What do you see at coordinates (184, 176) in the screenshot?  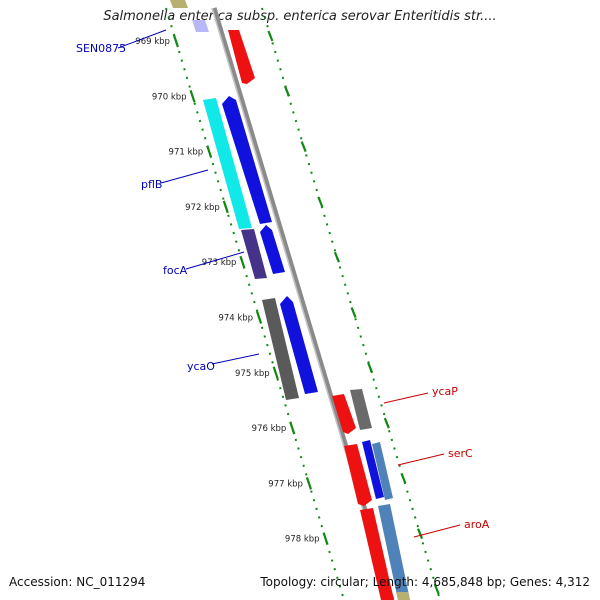 I see `pointer-pflB` at bounding box center [184, 176].